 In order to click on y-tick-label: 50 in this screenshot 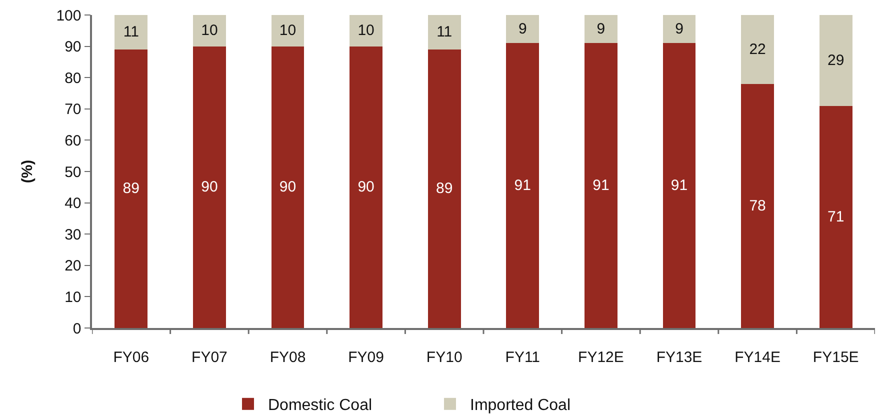, I will do `click(73, 172)`.